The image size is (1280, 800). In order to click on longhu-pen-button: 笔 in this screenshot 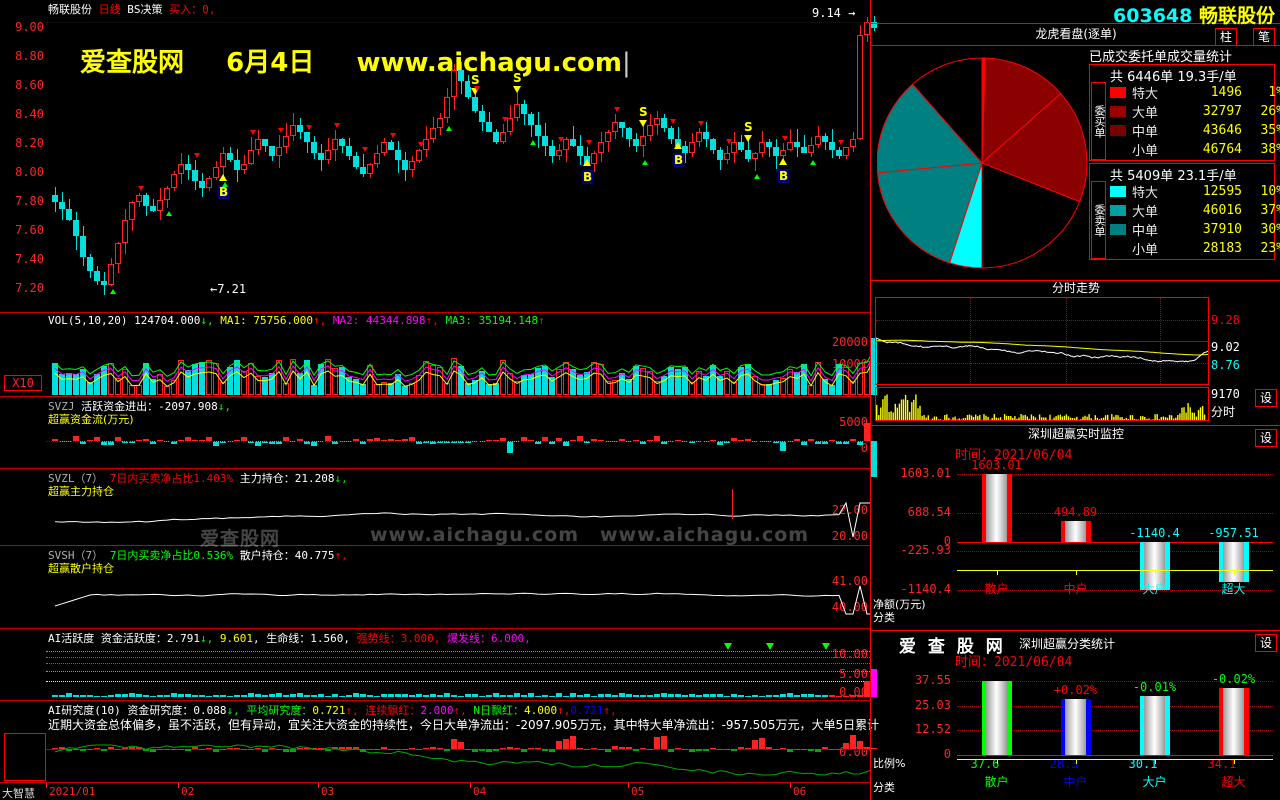, I will do `click(1263, 36)`.